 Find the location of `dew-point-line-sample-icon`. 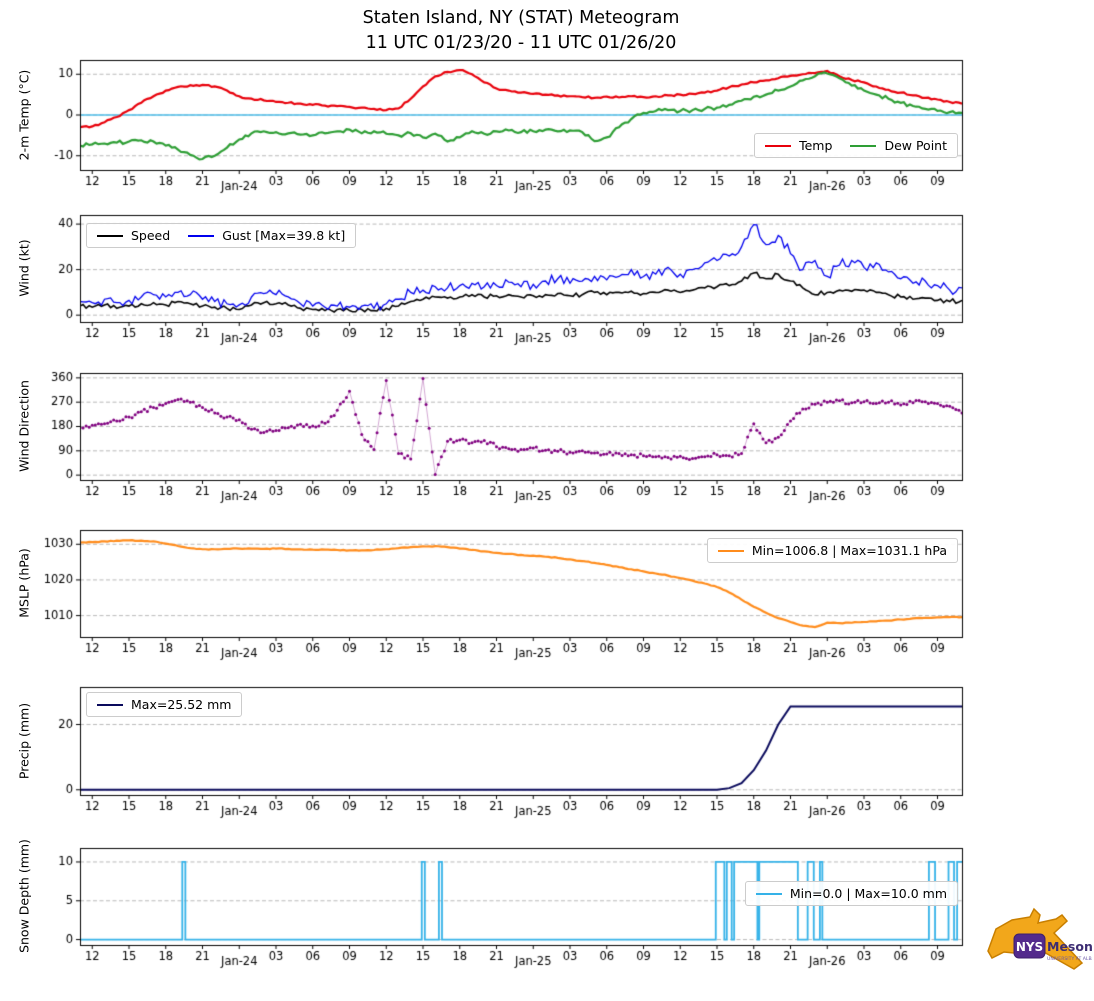

dew-point-line-sample-icon is located at coordinates (863, 145).